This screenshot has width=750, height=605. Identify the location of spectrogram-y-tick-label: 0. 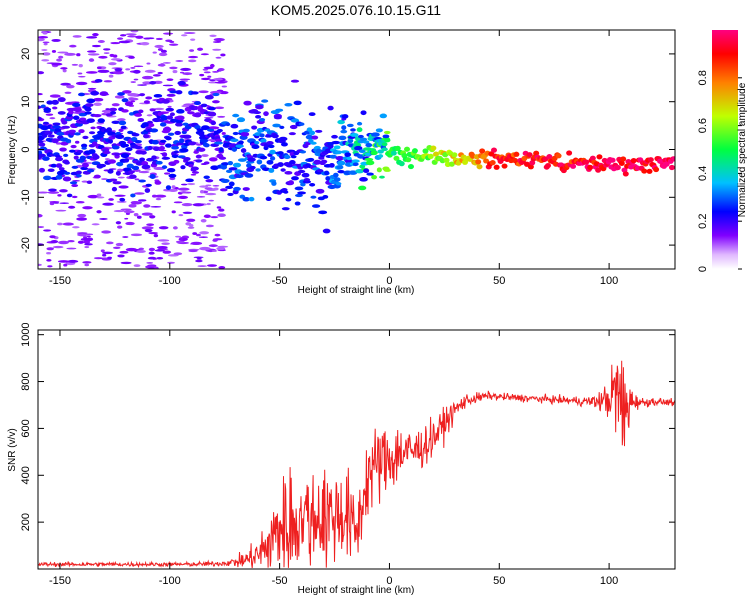
(26, 149).